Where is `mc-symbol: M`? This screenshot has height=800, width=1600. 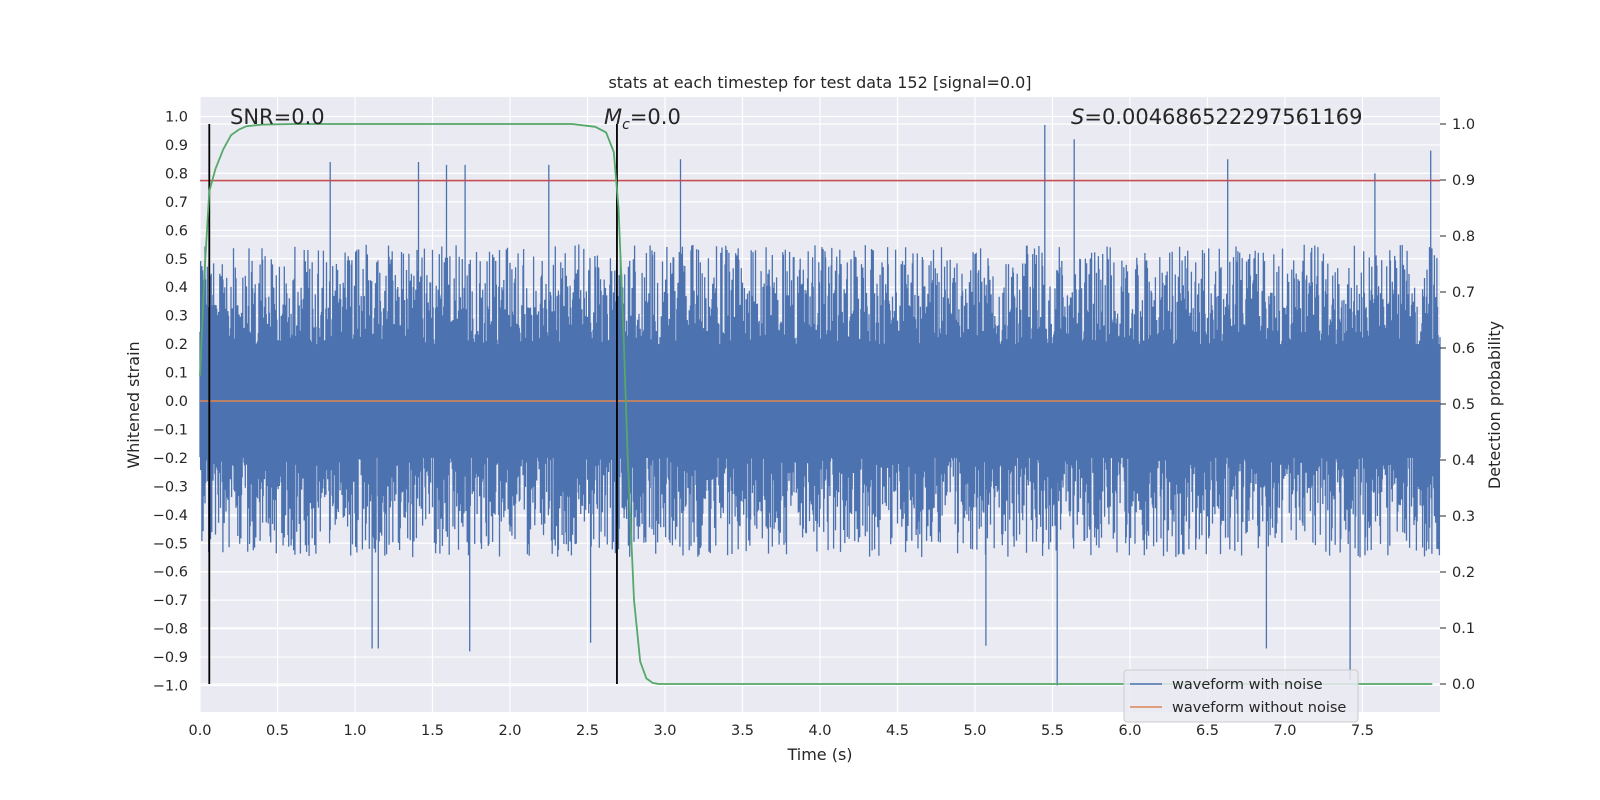
mc-symbol: M is located at coordinates (613, 117).